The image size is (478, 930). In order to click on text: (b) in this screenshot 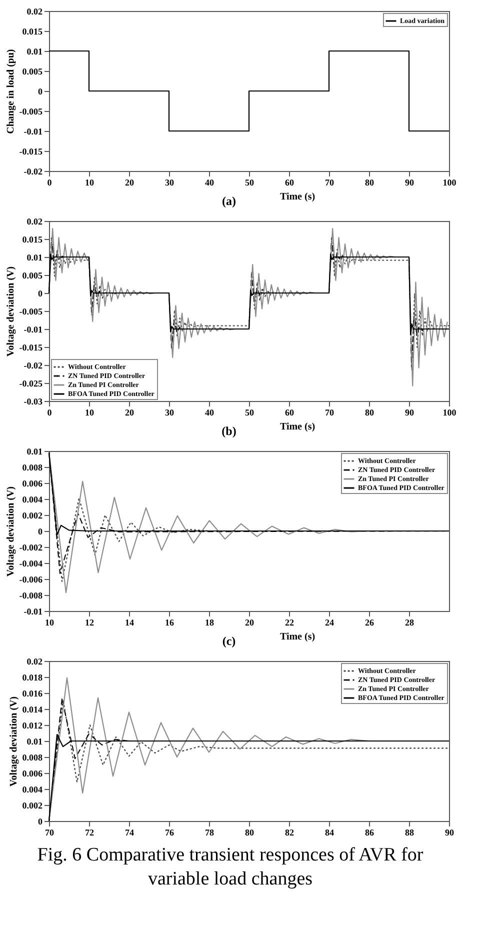, I will do `click(229, 431)`.